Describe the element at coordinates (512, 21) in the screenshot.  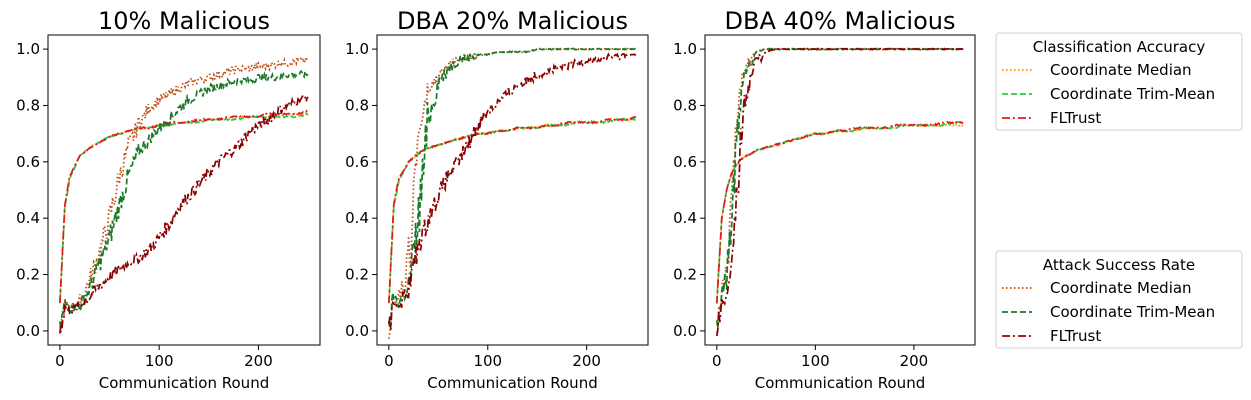
I see `subplot-title: DBA 20% Malicious` at that location.